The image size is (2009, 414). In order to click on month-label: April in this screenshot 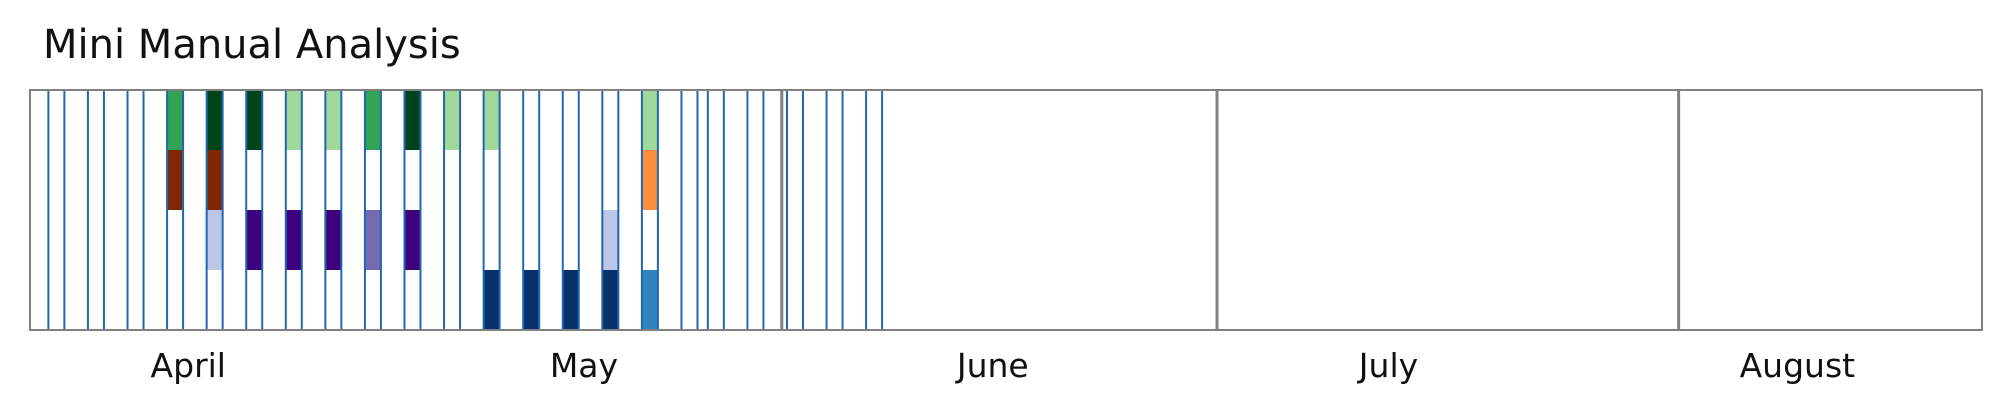, I will do `click(188, 365)`.